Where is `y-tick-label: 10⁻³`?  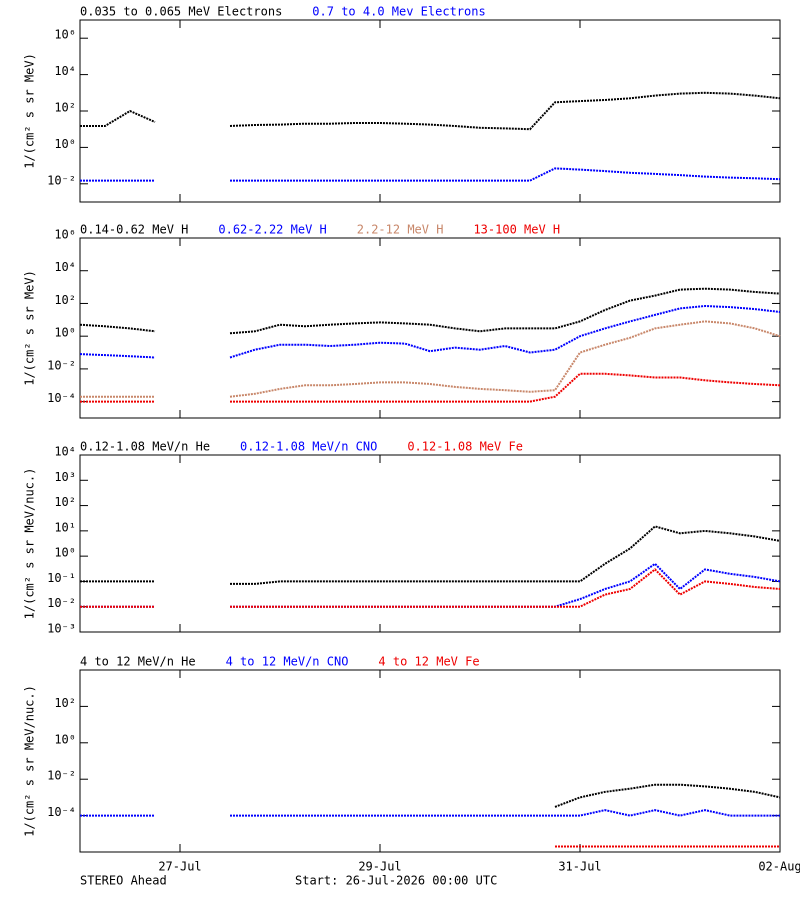
y-tick-label: 10⁻³ is located at coordinates (61, 629).